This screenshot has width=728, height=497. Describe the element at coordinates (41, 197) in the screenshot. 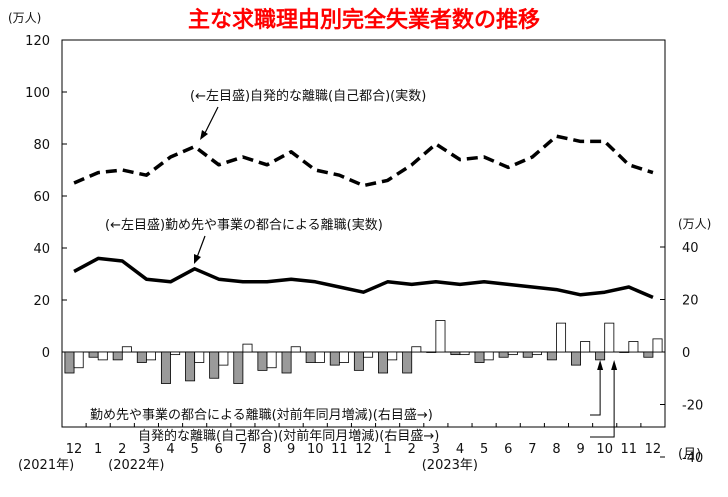

I see `left-axis-tick-label: 60` at that location.